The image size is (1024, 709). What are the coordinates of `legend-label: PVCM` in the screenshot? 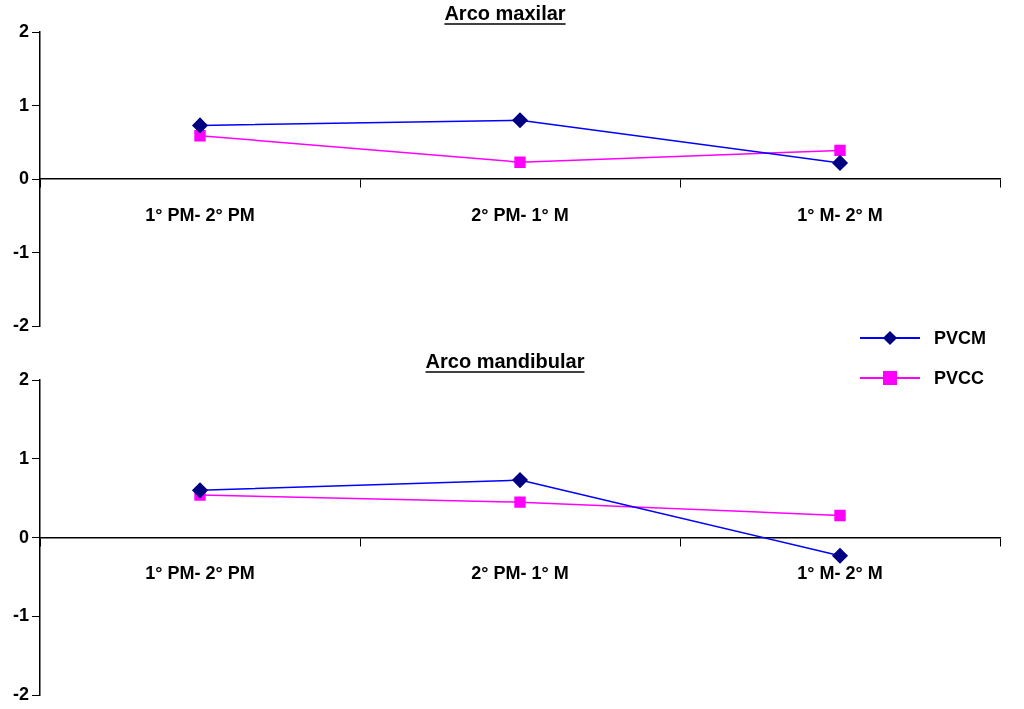 It's located at (960, 338).